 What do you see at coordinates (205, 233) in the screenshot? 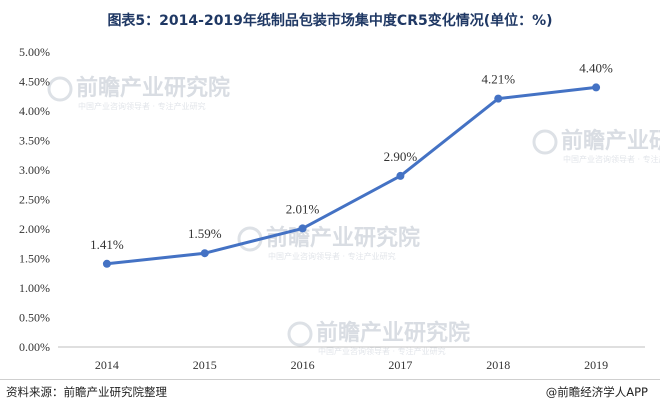
I see `data-label: 1.59%` at bounding box center [205, 233].